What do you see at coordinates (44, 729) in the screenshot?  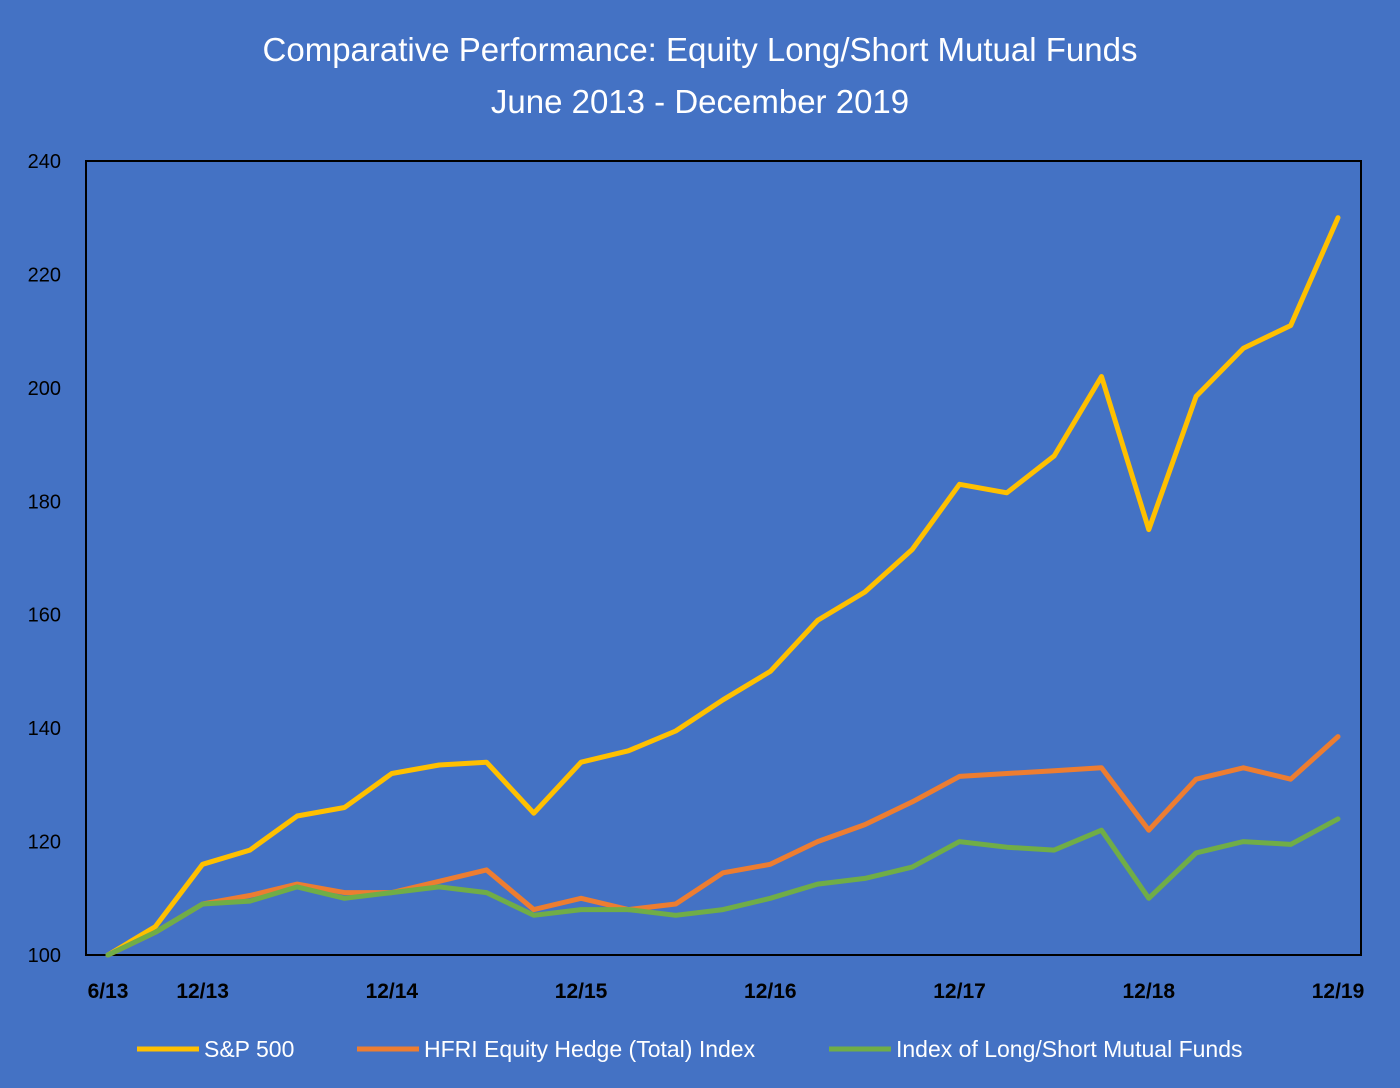 I see `y-tick-label-140: 140` at bounding box center [44, 729].